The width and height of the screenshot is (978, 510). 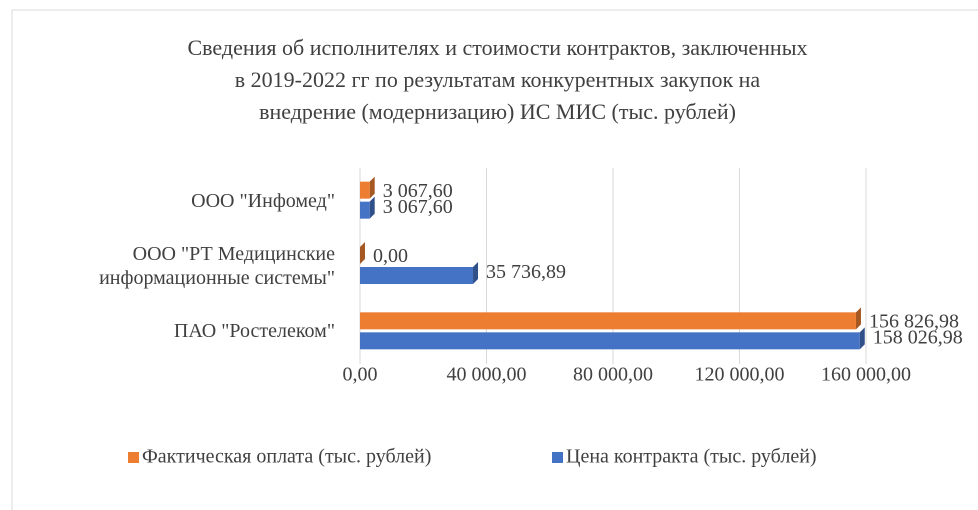 What do you see at coordinates (691, 457) in the screenshot?
I see `legend-label: Цена контракта (тыс. рублей)` at bounding box center [691, 457].